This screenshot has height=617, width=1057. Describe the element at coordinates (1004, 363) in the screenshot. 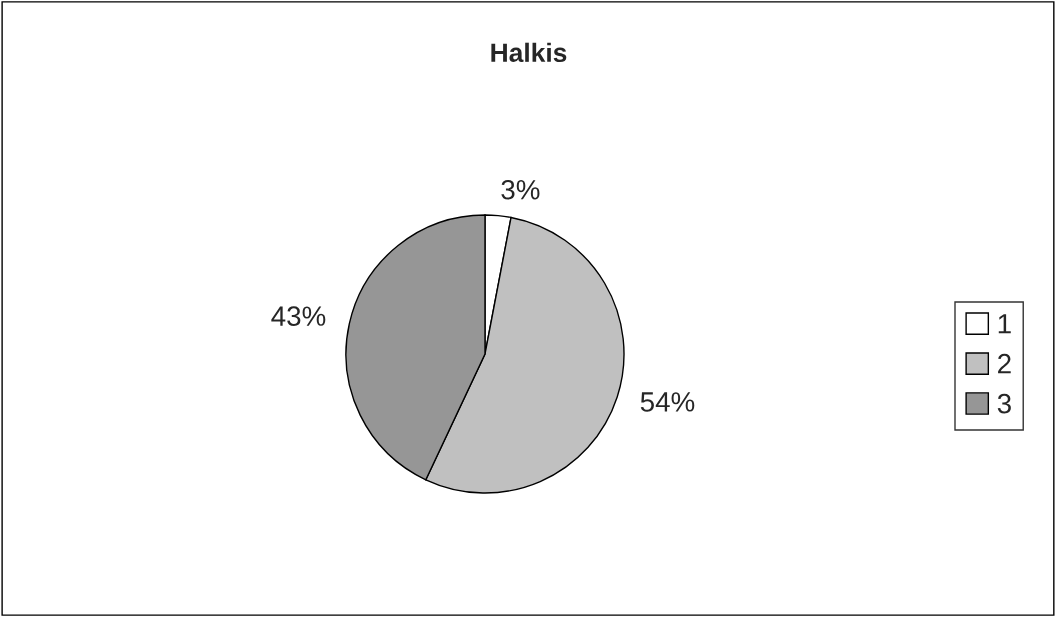

I see `legend-label: 2` at that location.